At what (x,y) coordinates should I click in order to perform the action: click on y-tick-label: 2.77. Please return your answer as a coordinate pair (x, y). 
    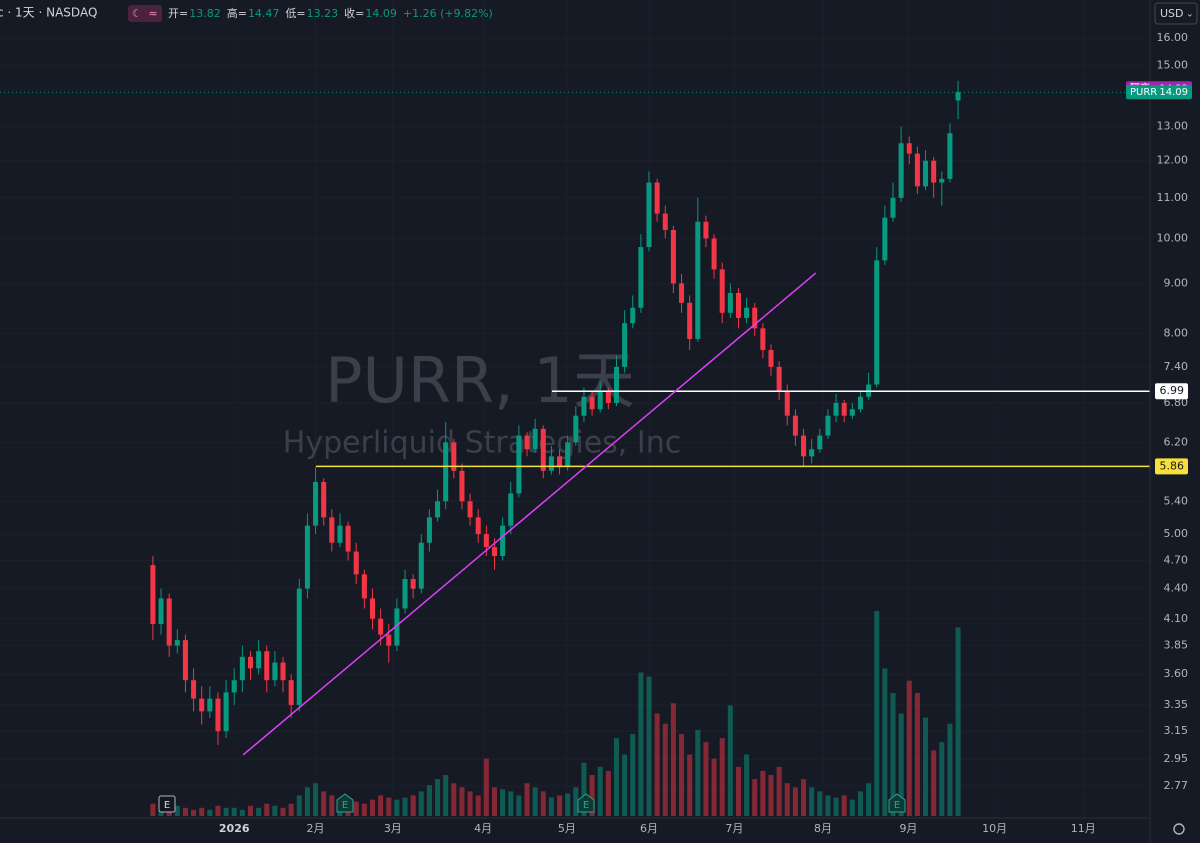
    Looking at the image, I should click on (1176, 785).